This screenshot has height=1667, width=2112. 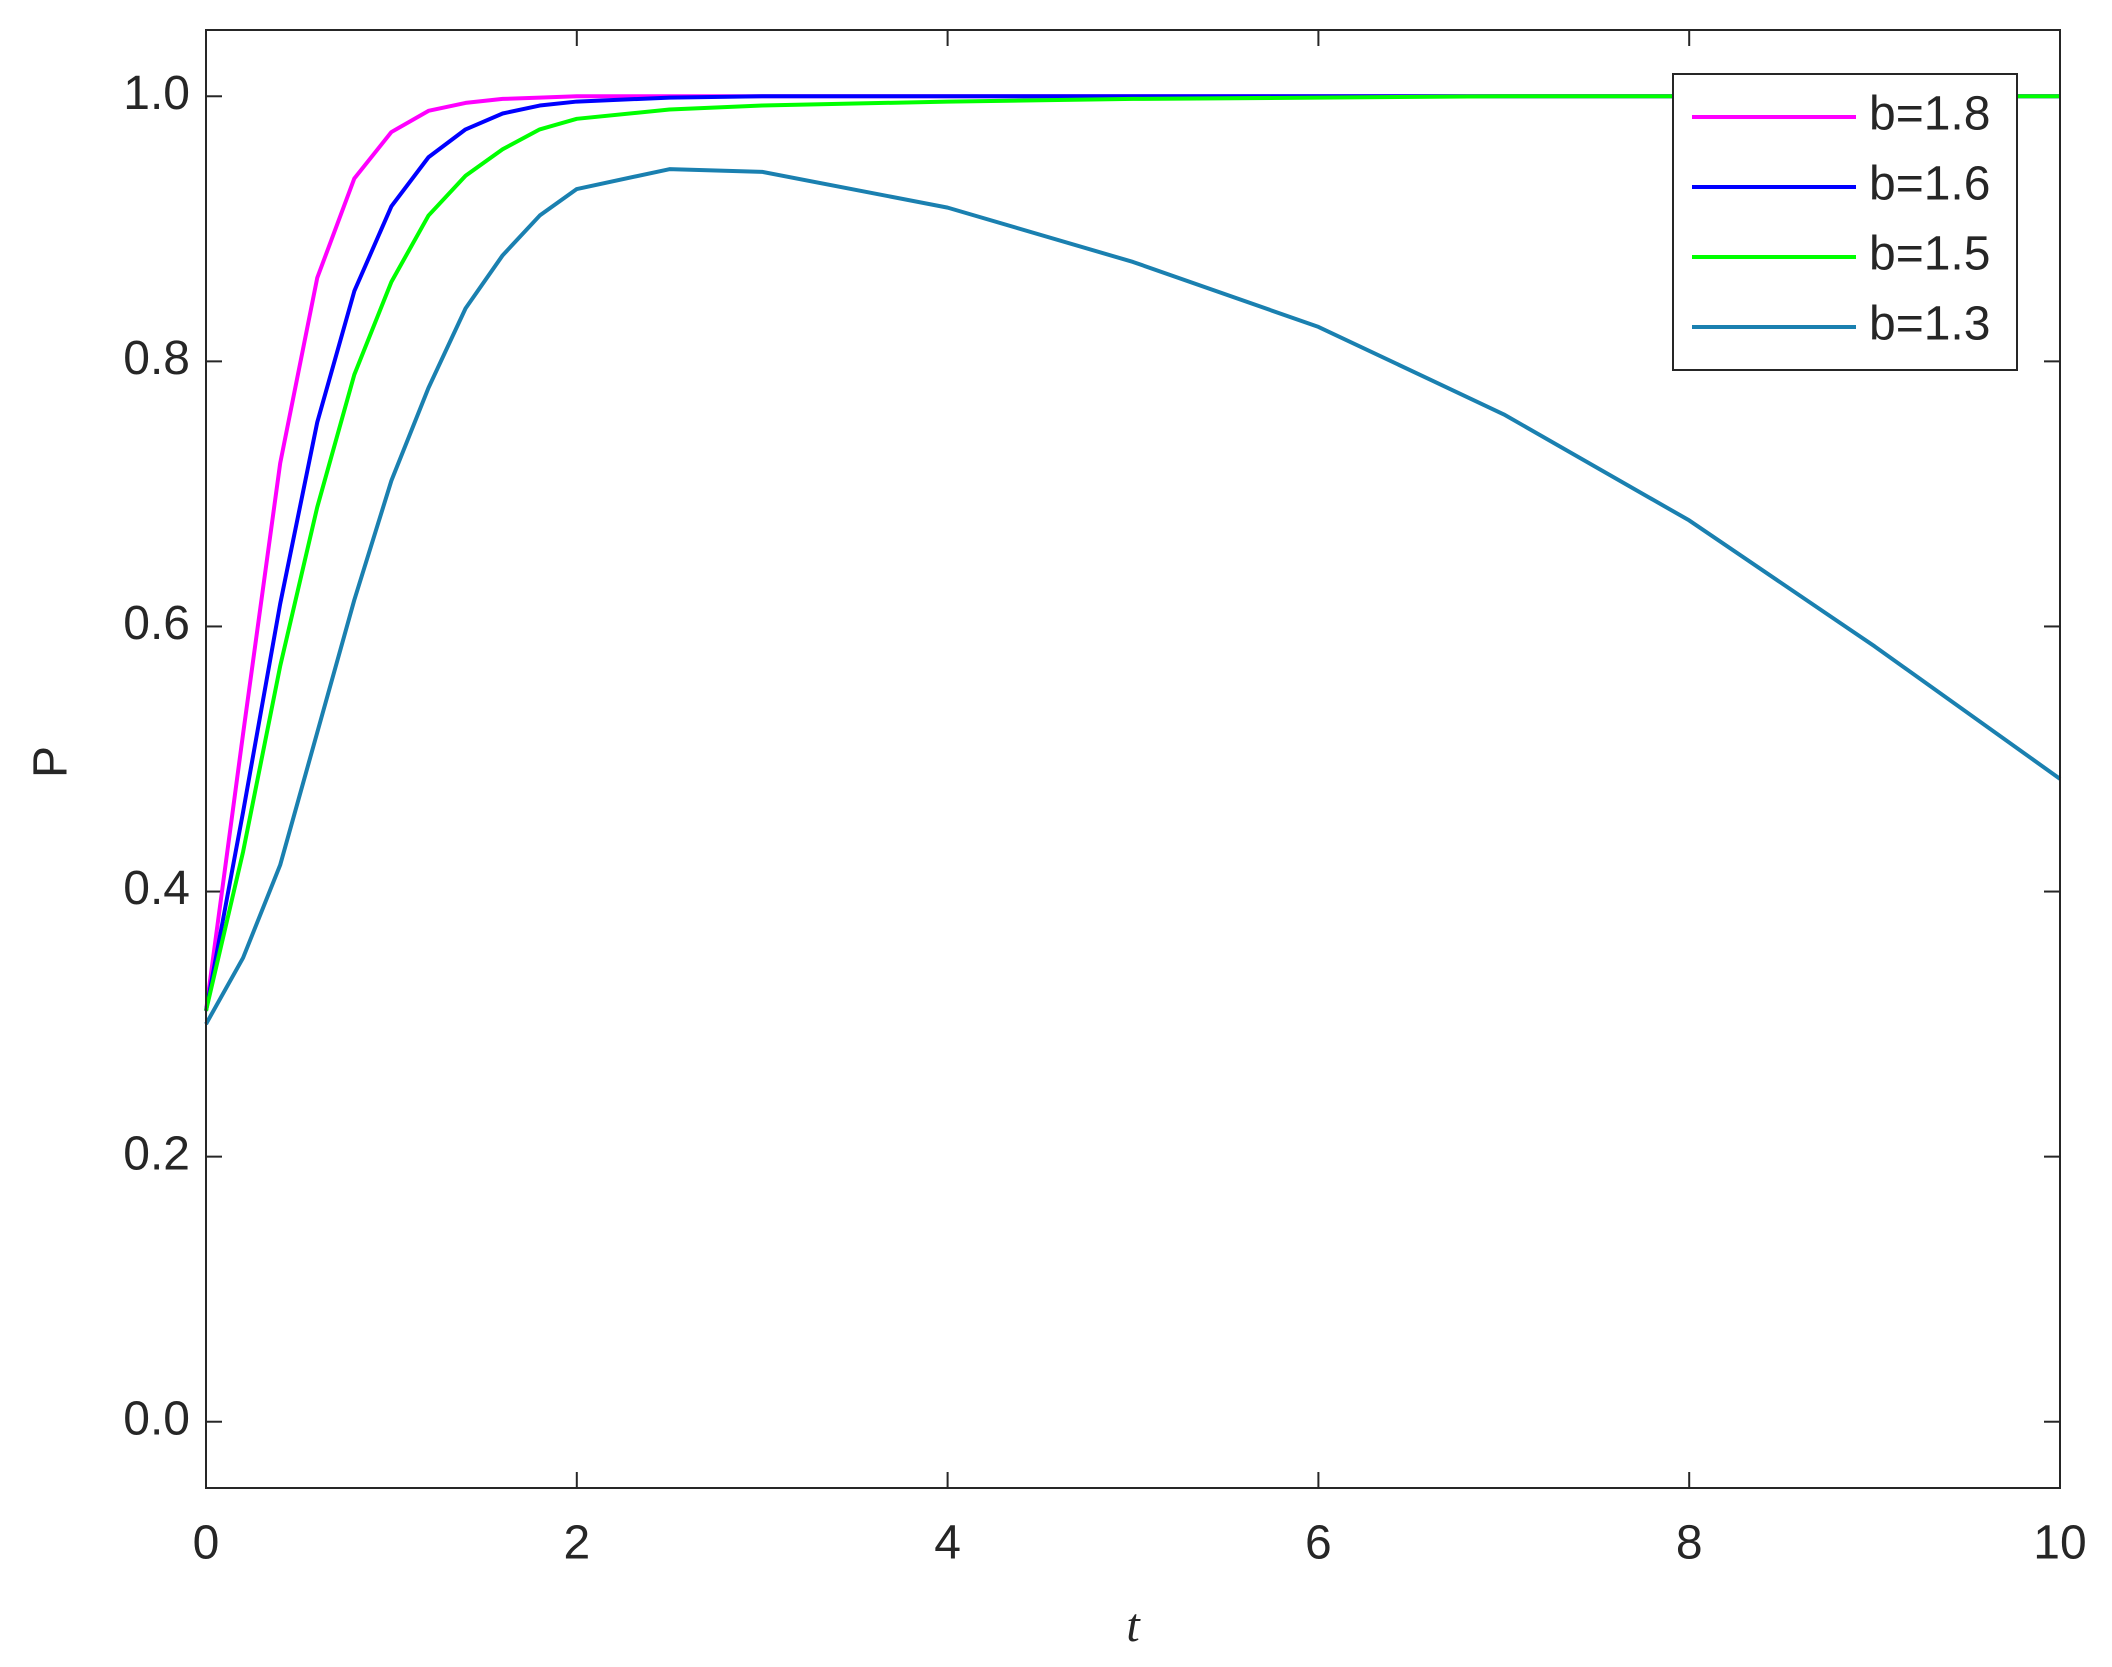 What do you see at coordinates (156, 1418) in the screenshot?
I see `y-tick-label: 0.0` at bounding box center [156, 1418].